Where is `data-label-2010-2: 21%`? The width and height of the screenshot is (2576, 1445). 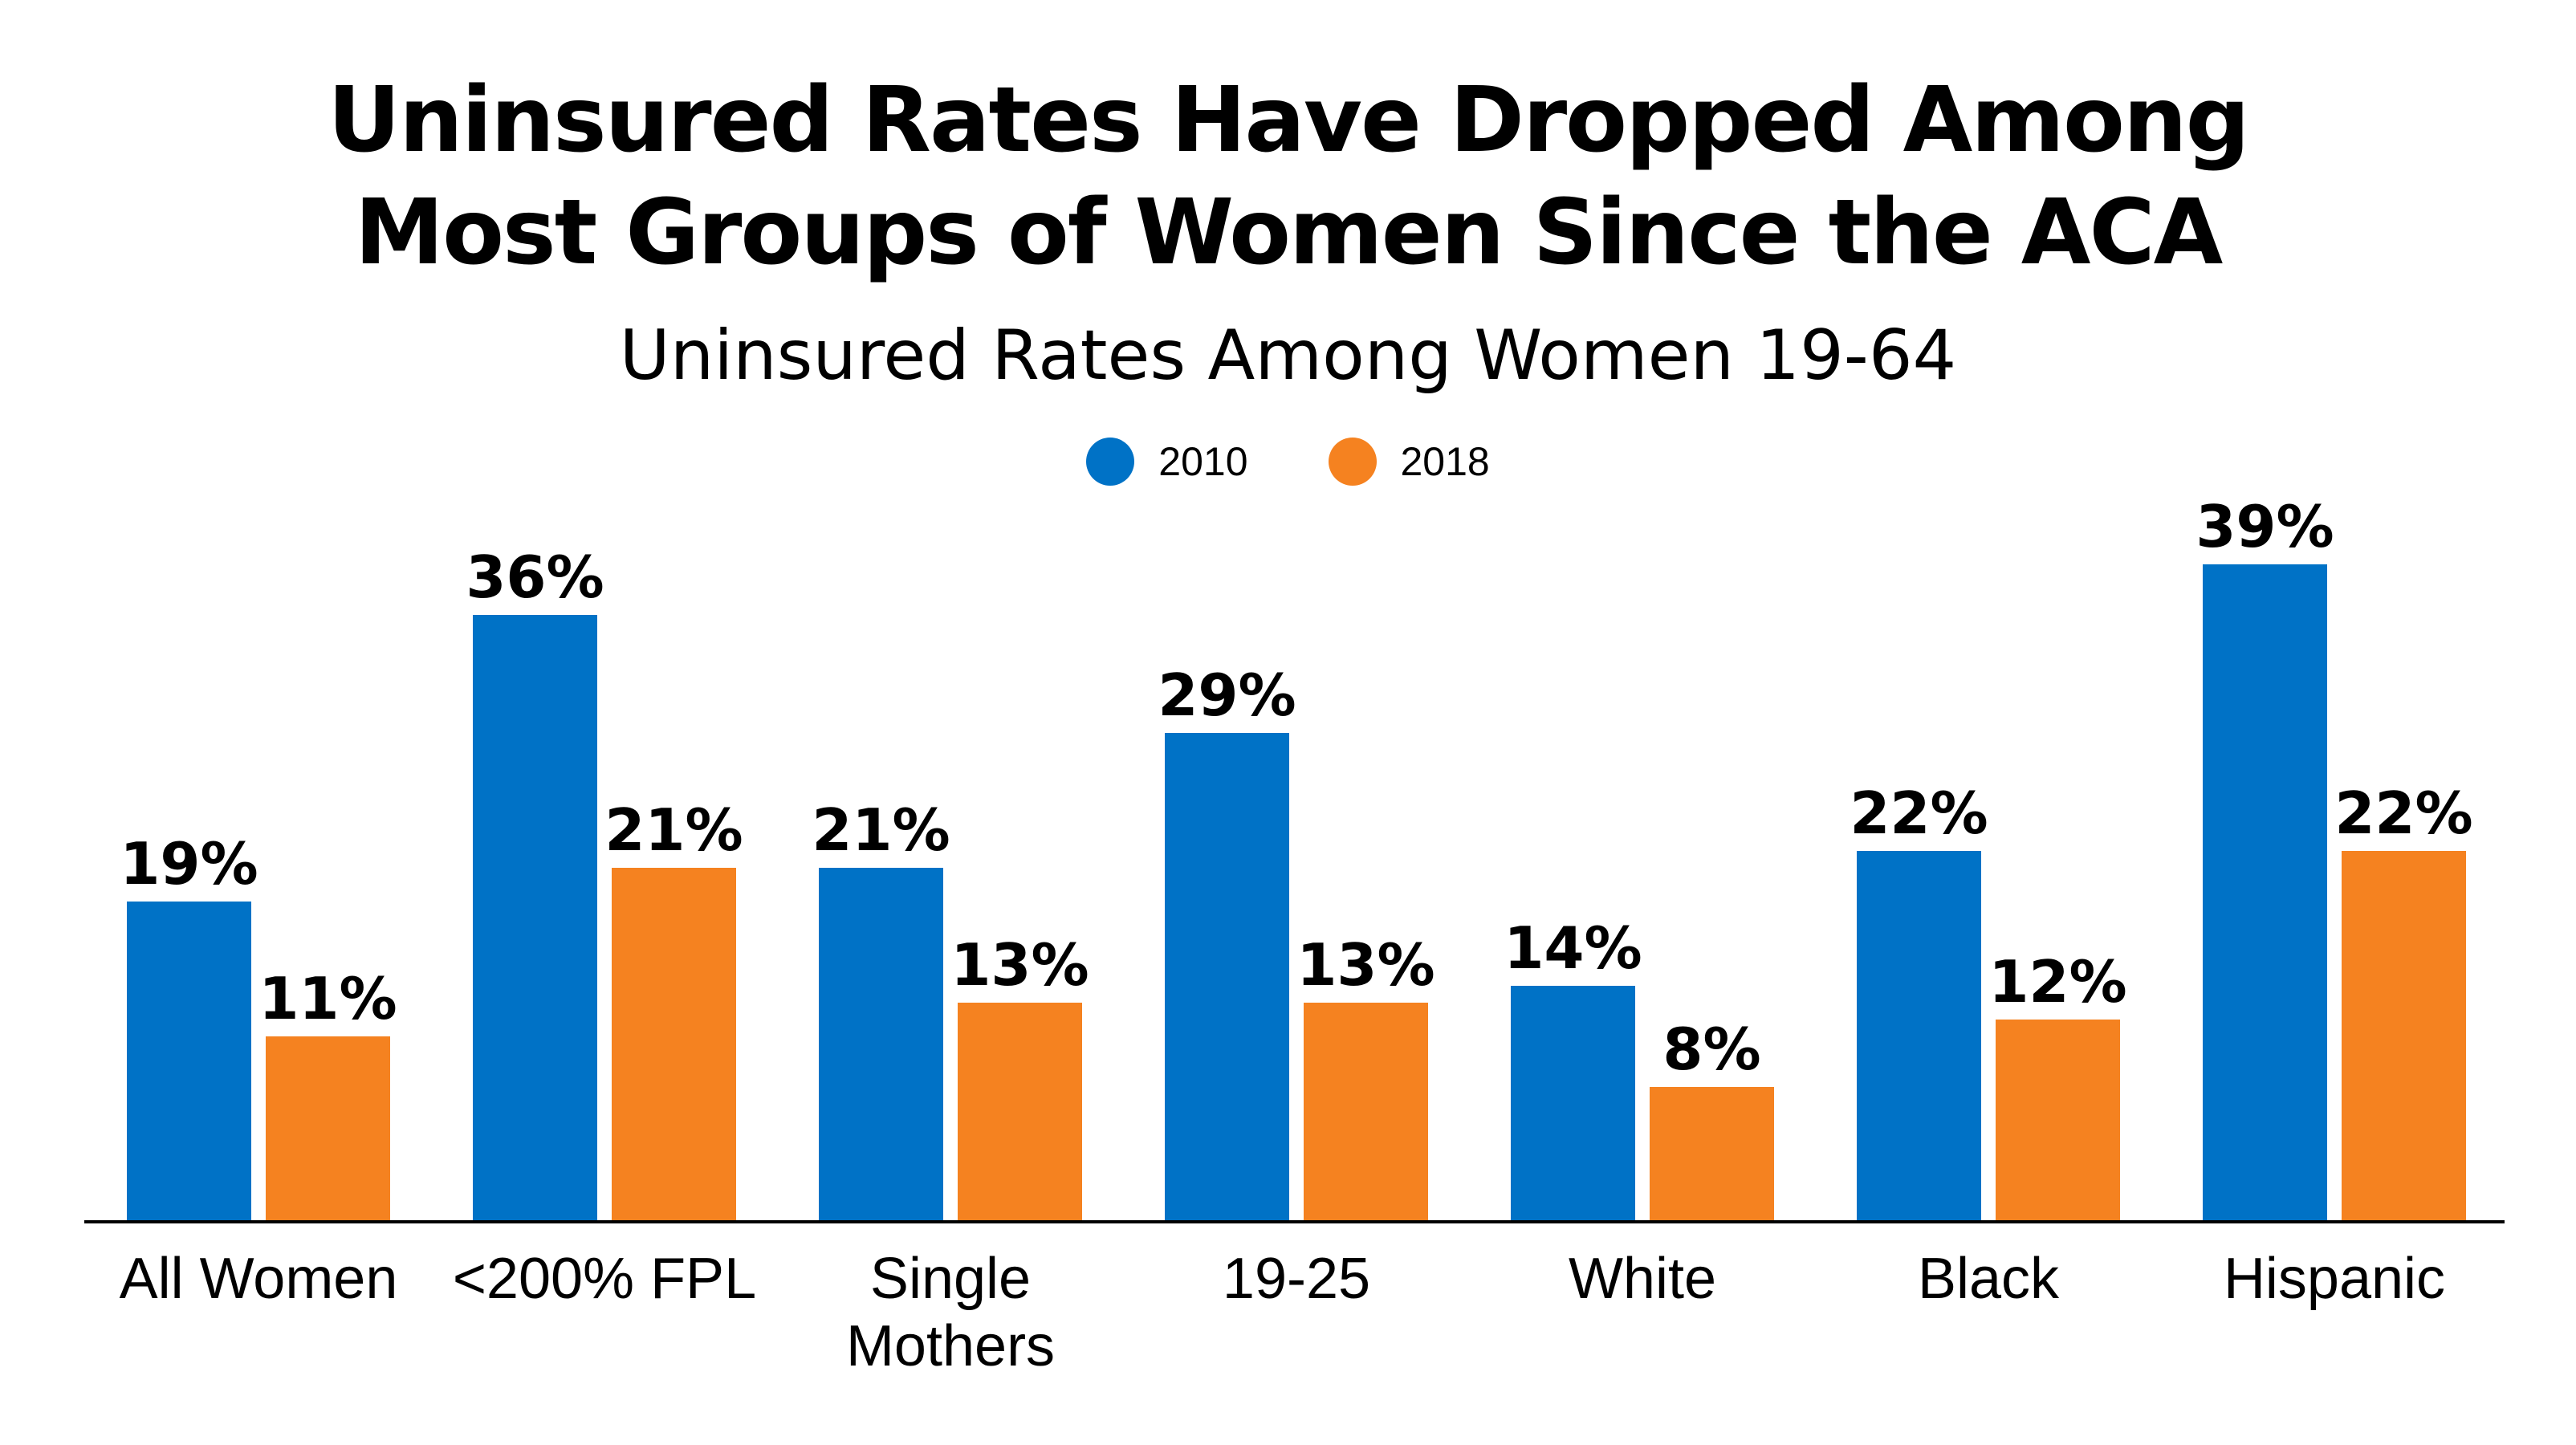
data-label-2010-2: 21% is located at coordinates (881, 830).